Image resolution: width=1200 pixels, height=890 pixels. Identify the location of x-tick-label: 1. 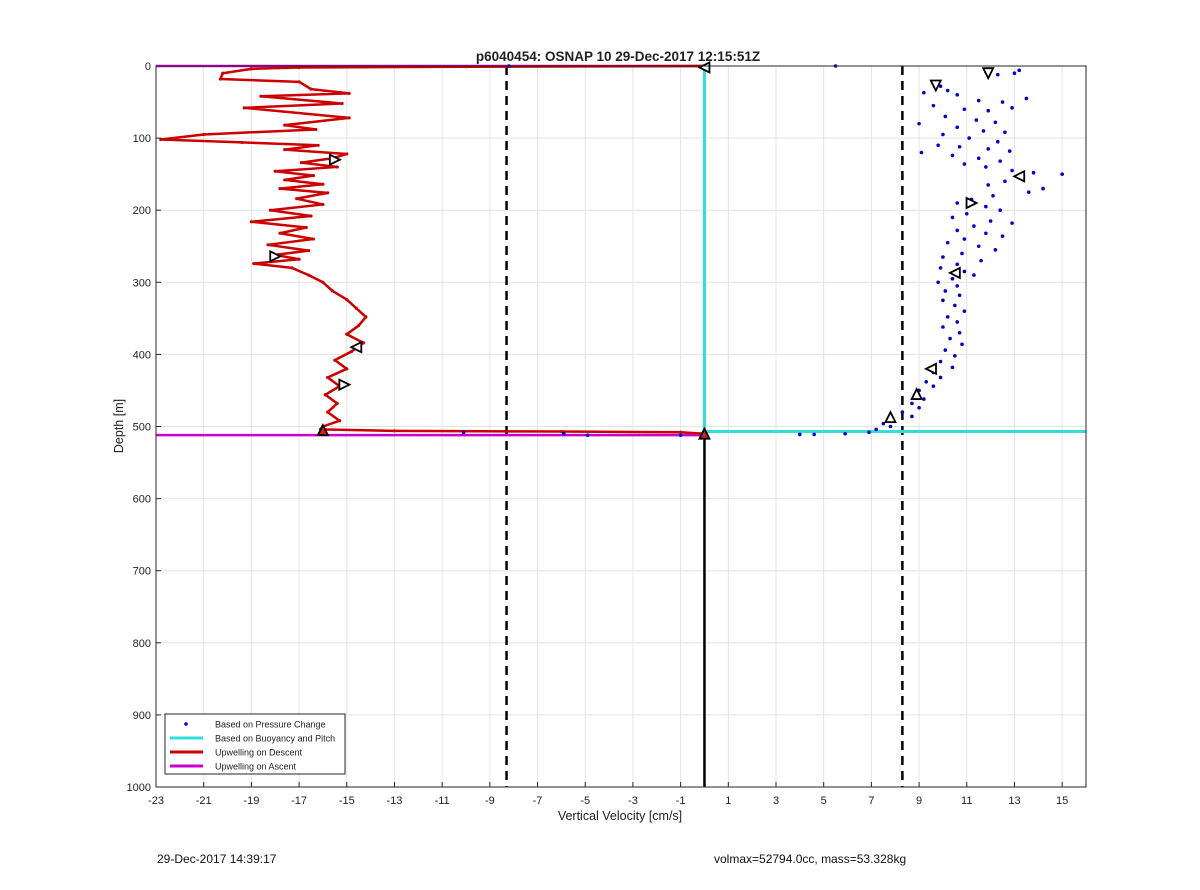
(728, 801).